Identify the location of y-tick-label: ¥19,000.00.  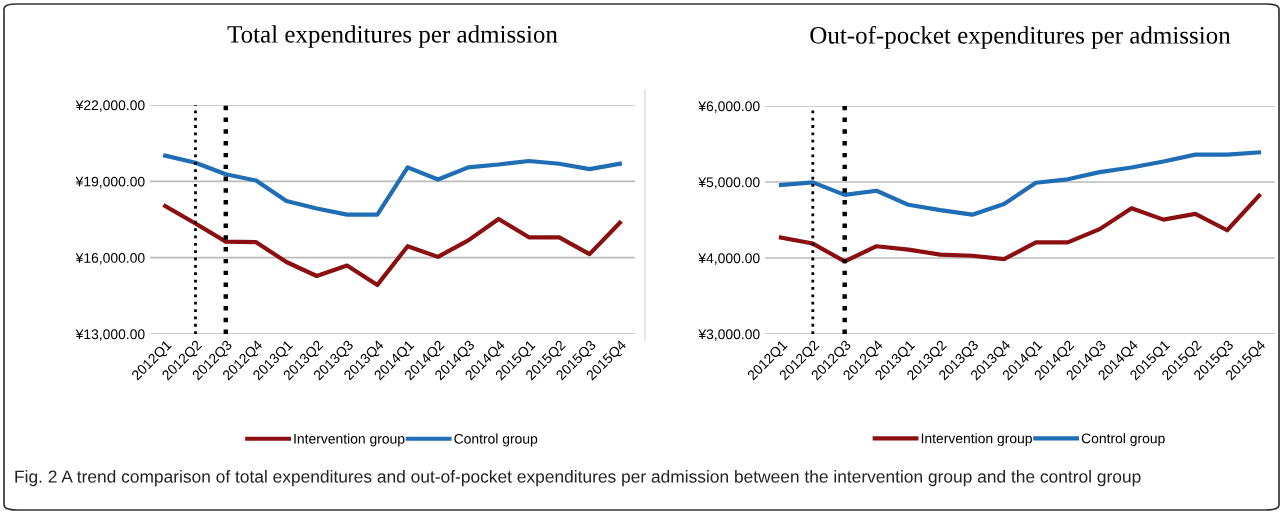
(110, 182).